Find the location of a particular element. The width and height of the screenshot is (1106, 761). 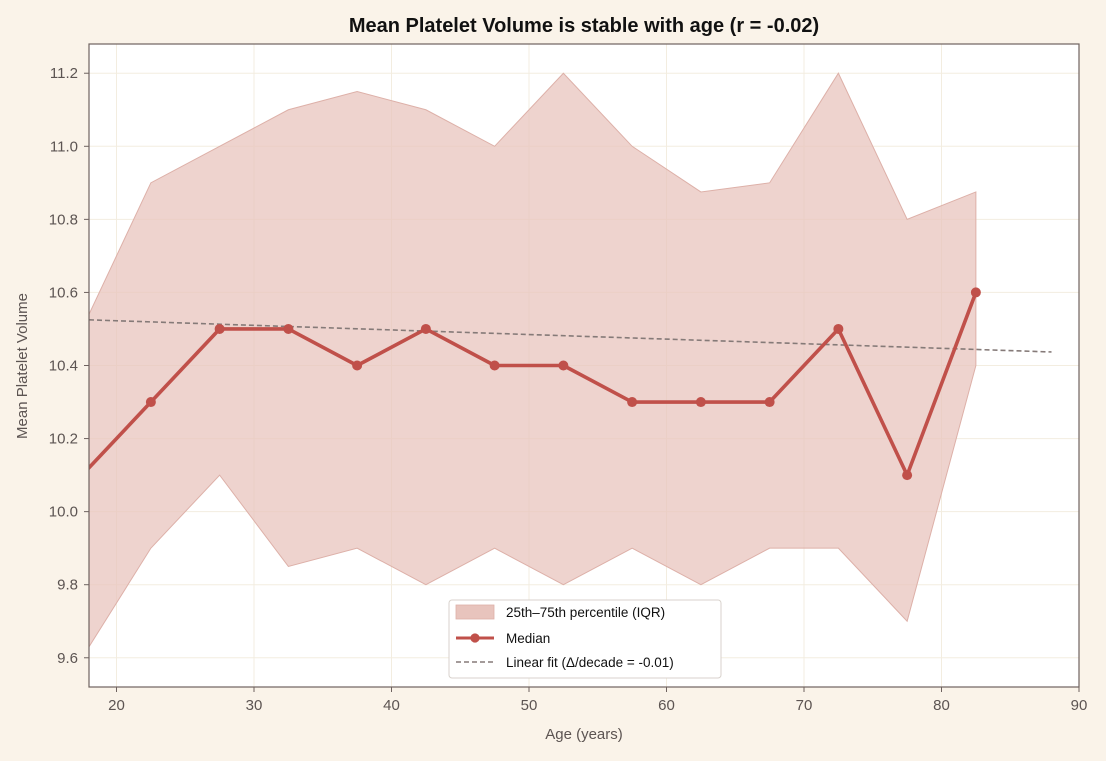

legend-iqr-label: 25th–75th percentile (IQR) is located at coordinates (585, 612).